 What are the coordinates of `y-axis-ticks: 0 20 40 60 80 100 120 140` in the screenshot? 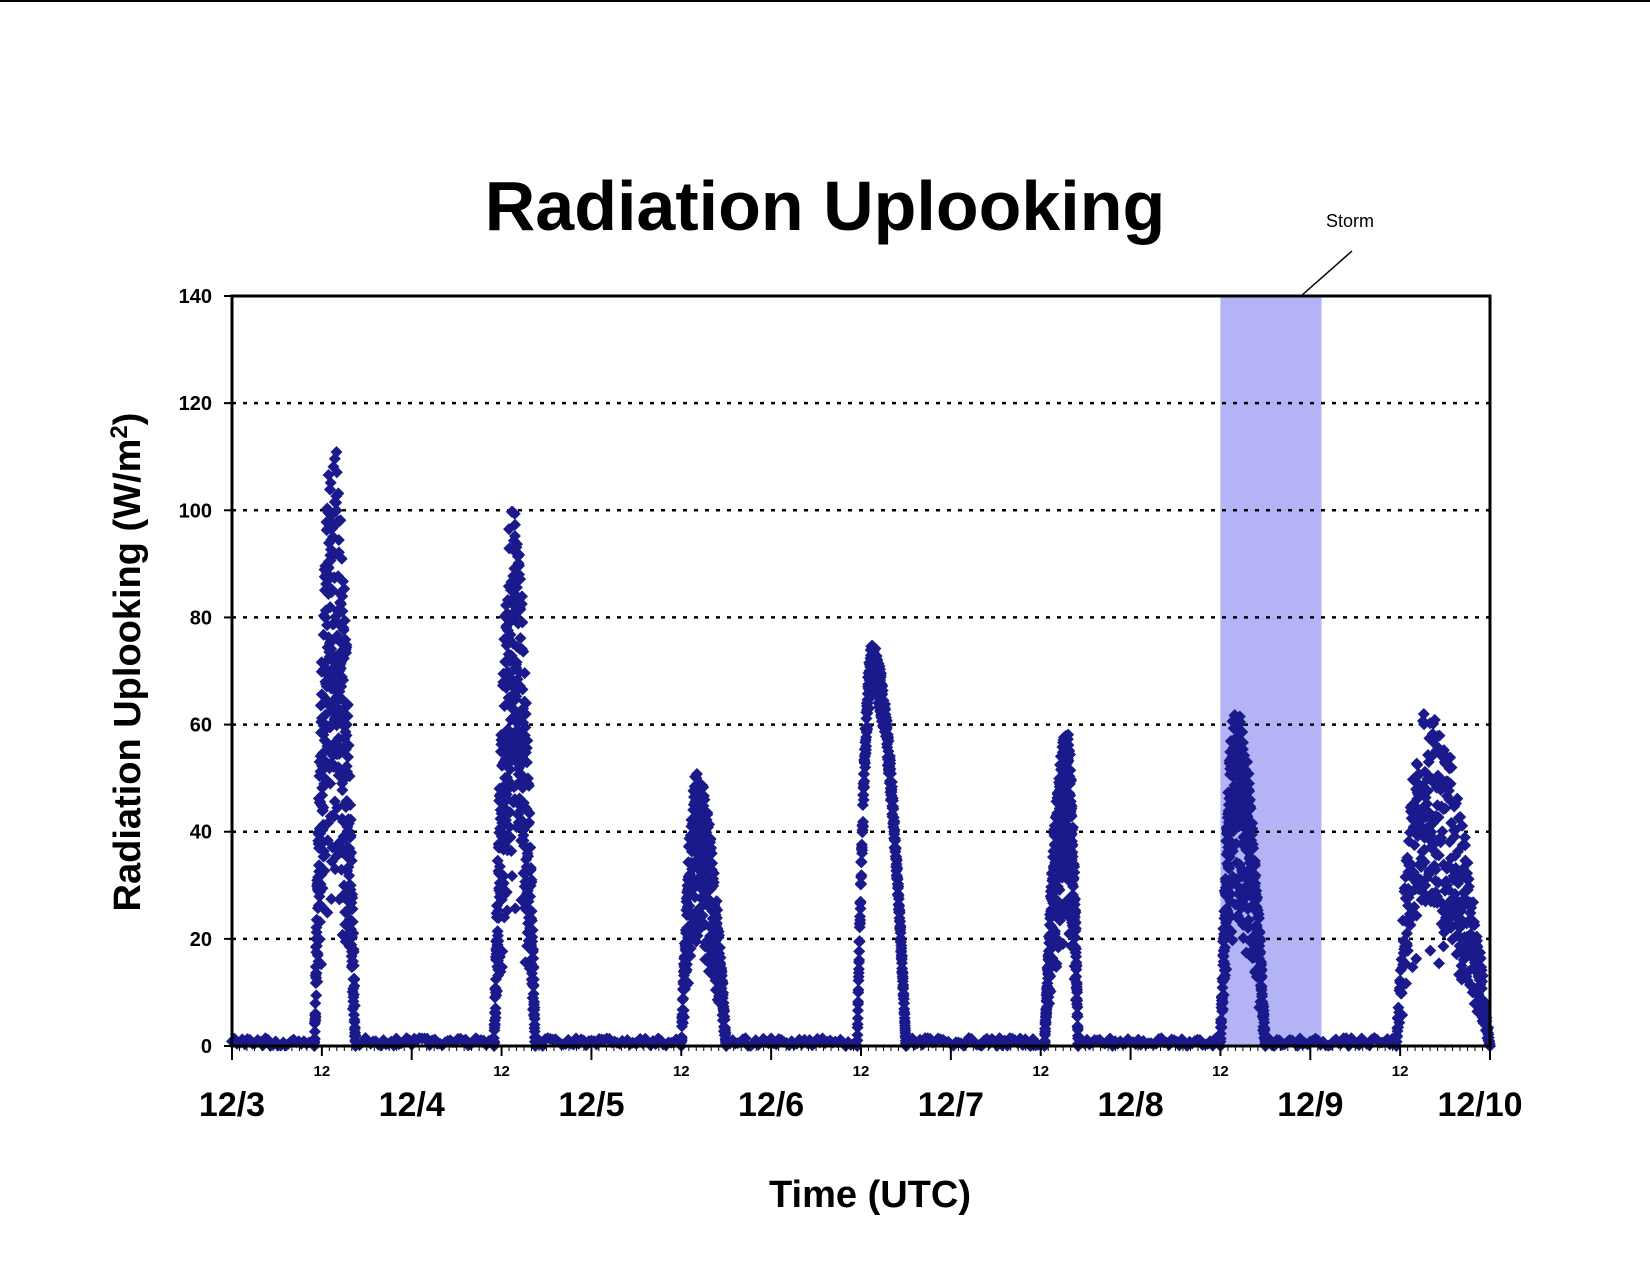 It's located at (205, 672).